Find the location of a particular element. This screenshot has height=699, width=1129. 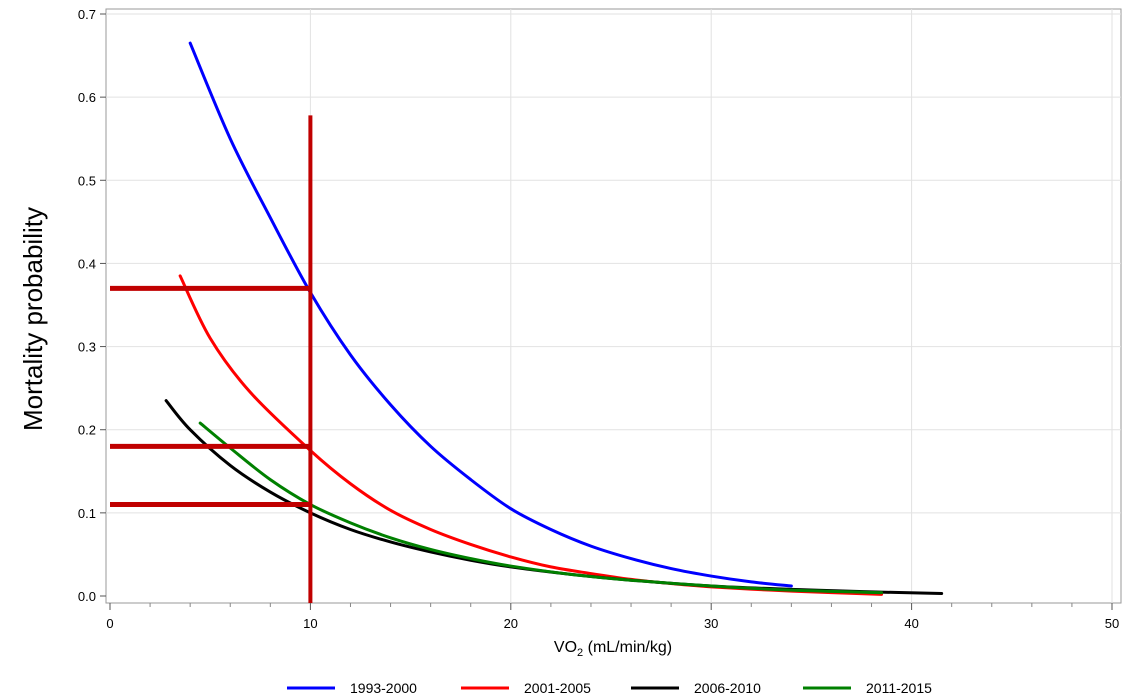

x-tick-label: 50 is located at coordinates (1112, 623).